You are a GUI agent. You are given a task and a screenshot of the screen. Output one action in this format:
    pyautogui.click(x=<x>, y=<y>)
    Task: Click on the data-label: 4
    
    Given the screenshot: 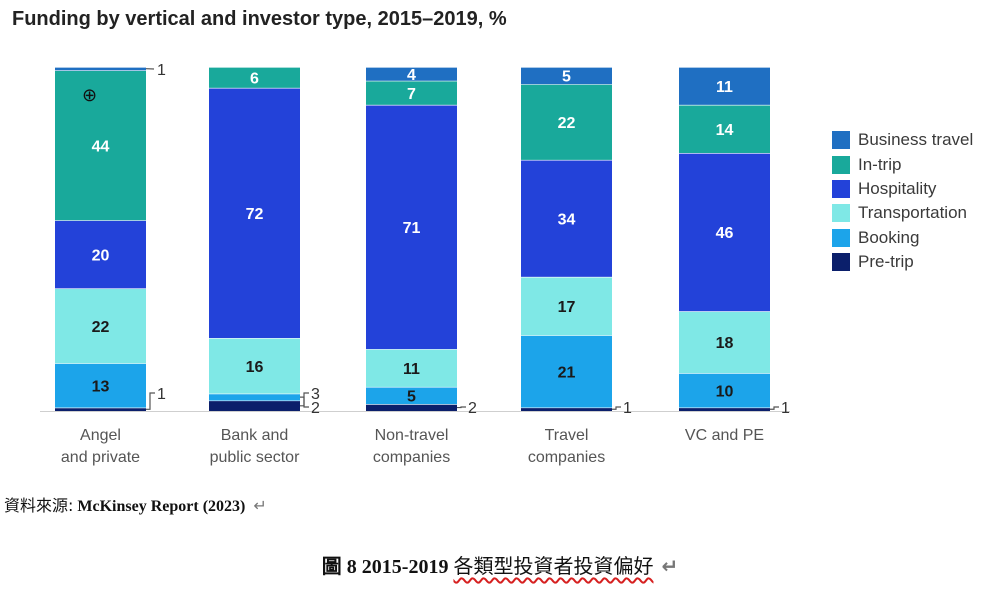 What is the action you would take?
    pyautogui.click(x=411, y=75)
    